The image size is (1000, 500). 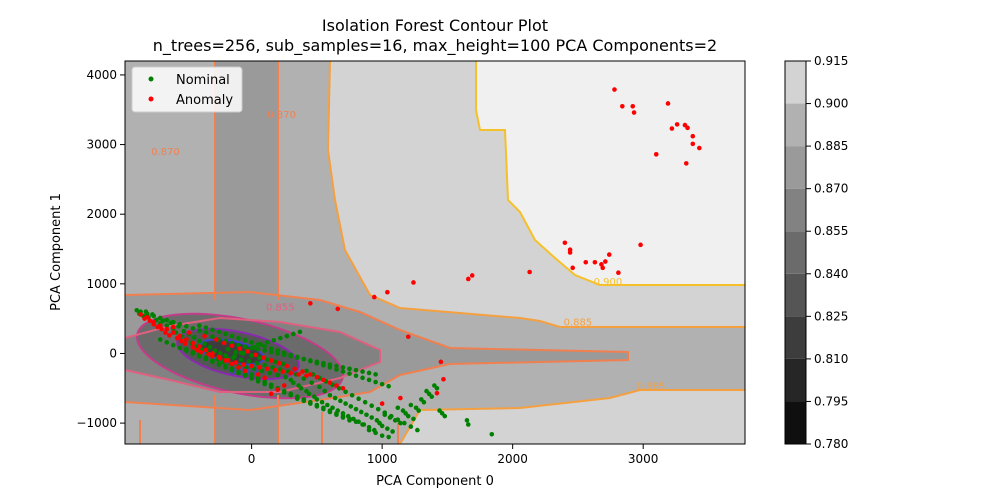 What do you see at coordinates (281, 115) in the screenshot?
I see `contour-label: 0.870` at bounding box center [281, 115].